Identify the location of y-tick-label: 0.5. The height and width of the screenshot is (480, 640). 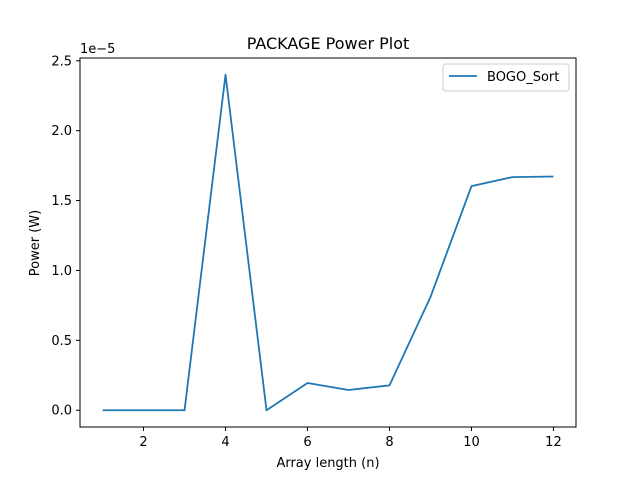
(61, 341).